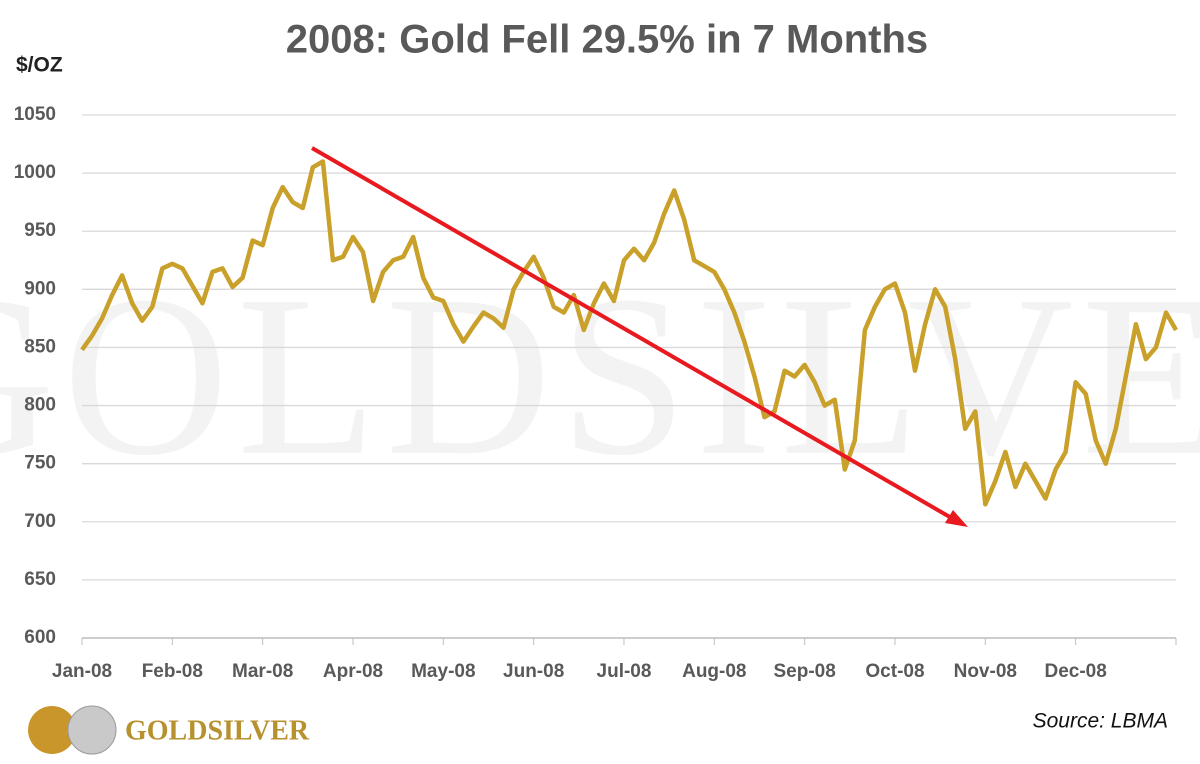 This screenshot has width=1200, height=764. I want to click on y-tick-label: 600, so click(40, 637).